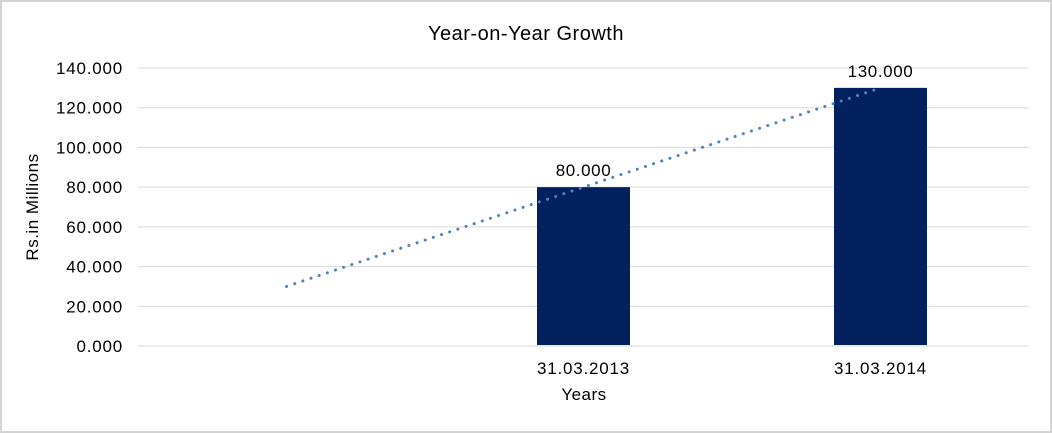 The image size is (1052, 433). Describe the element at coordinates (583, 394) in the screenshot. I see `x-axis-title: Years` at that location.